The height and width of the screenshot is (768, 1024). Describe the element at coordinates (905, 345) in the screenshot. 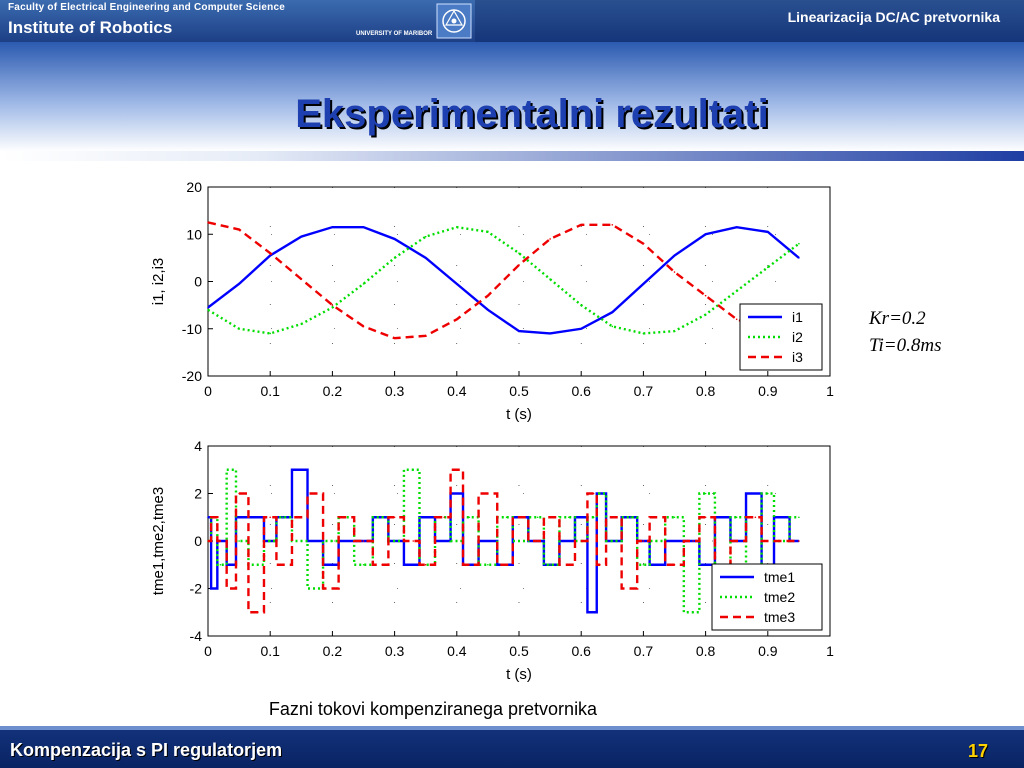

I see `param-ti: Ti=0.8ms` at that location.